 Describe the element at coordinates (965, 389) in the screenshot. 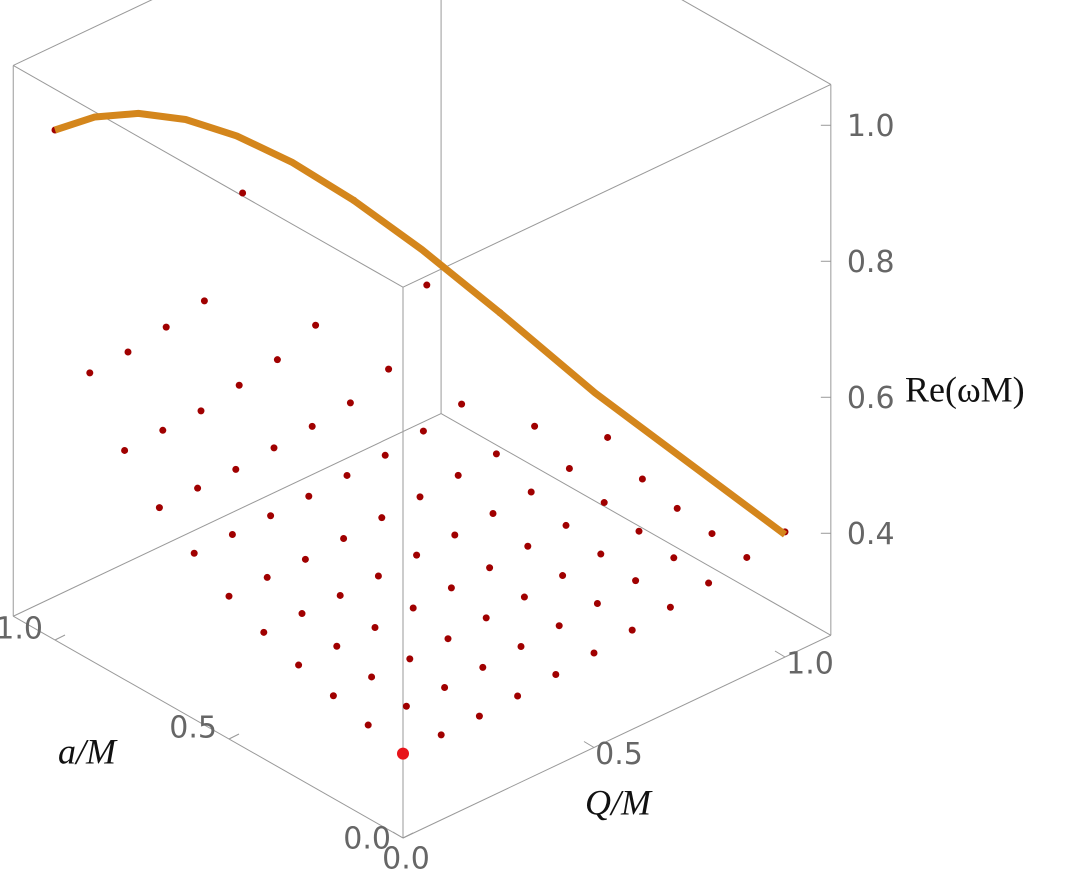

I see `z-axis-label: Re(ωM)` at that location.